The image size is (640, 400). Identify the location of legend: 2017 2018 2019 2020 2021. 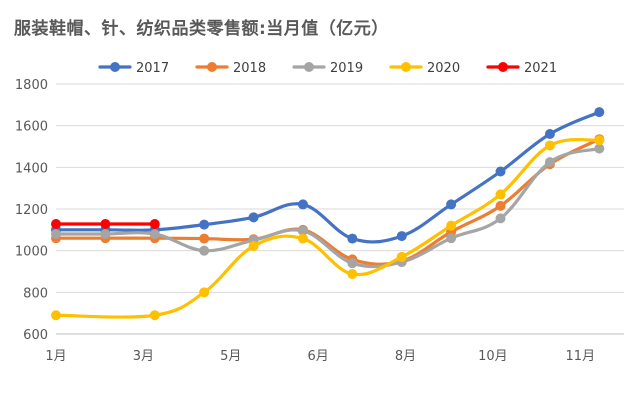
(327, 68).